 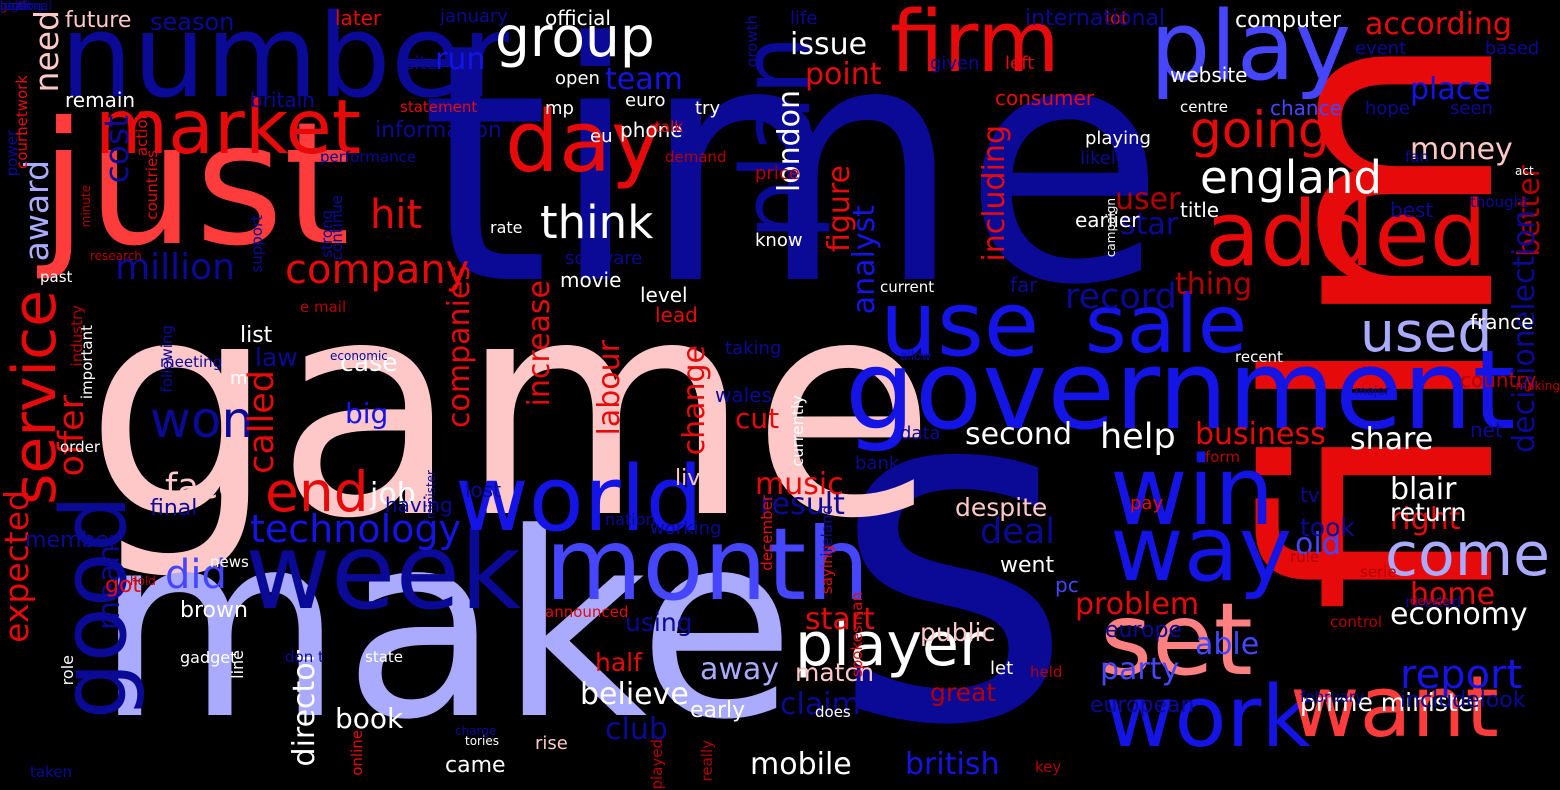 I want to click on word-current: current, so click(x=907, y=287).